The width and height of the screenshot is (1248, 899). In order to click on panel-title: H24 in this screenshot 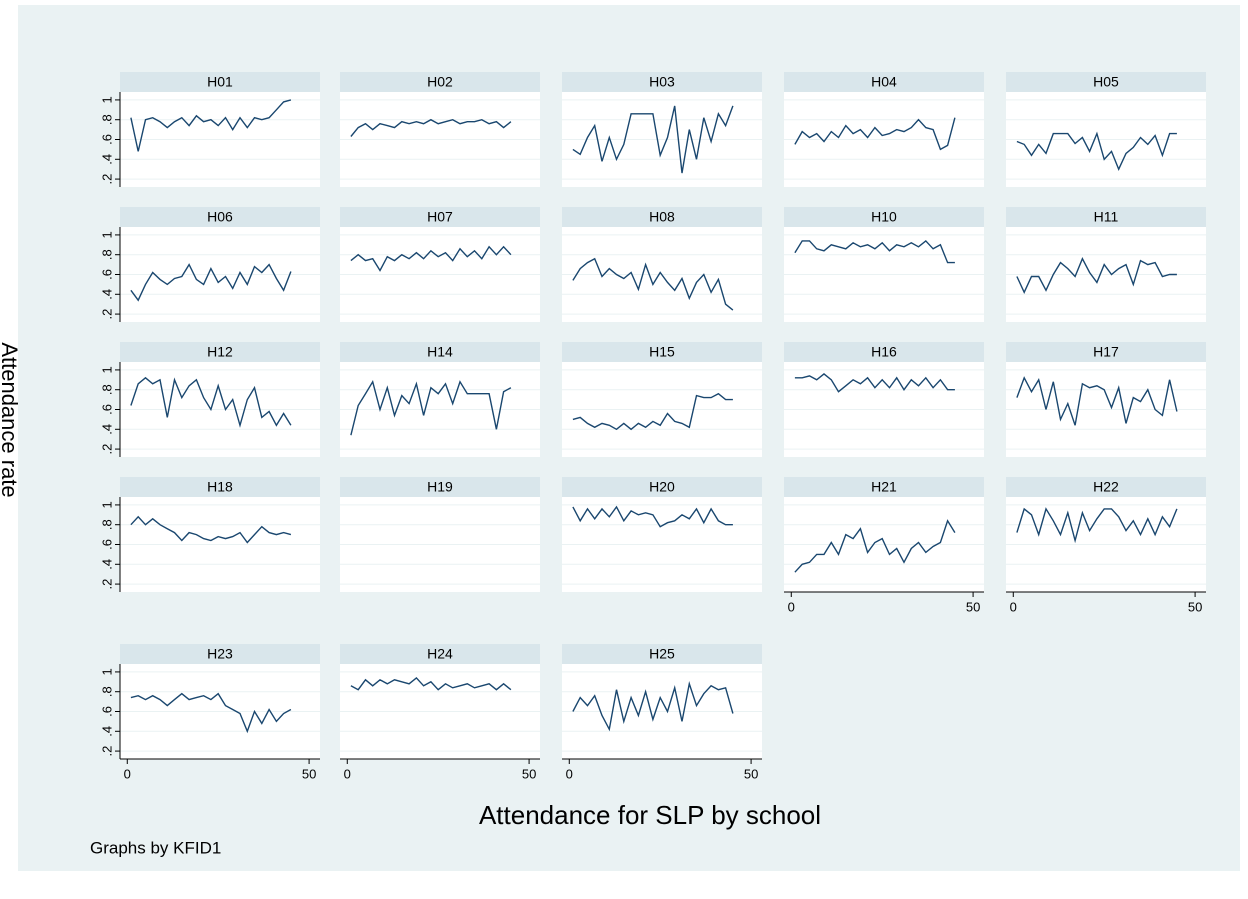, I will do `click(440, 654)`.